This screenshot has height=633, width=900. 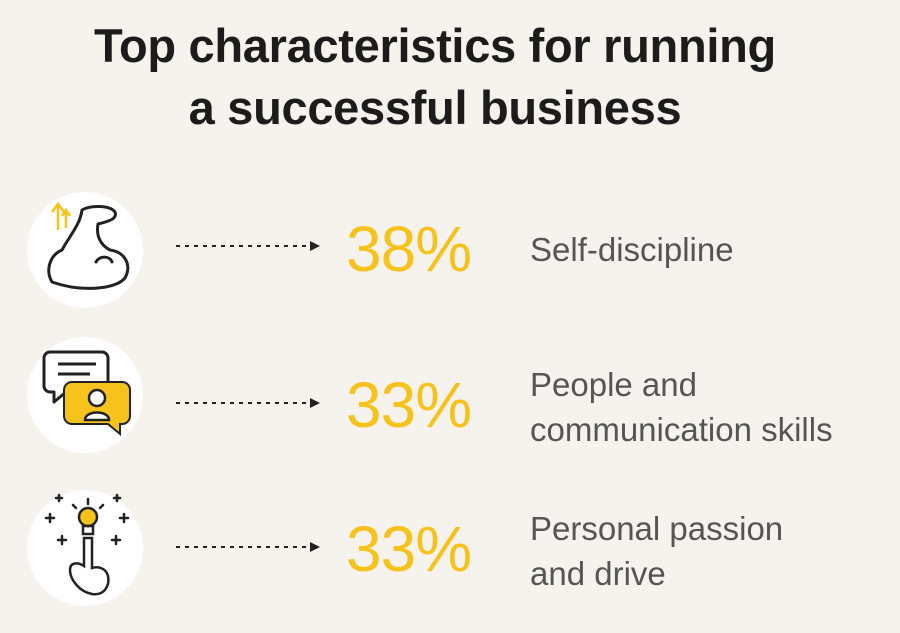 I want to click on title-line: a successful business, so click(x=435, y=107).